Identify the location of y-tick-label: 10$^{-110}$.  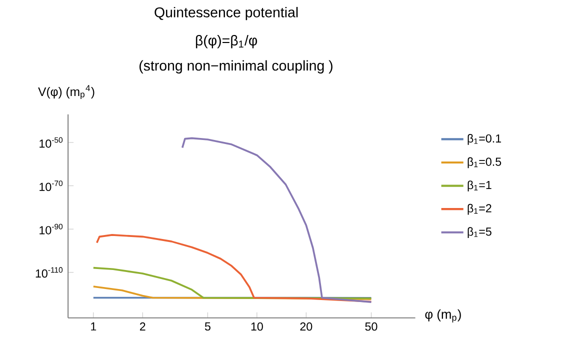
(49, 272).